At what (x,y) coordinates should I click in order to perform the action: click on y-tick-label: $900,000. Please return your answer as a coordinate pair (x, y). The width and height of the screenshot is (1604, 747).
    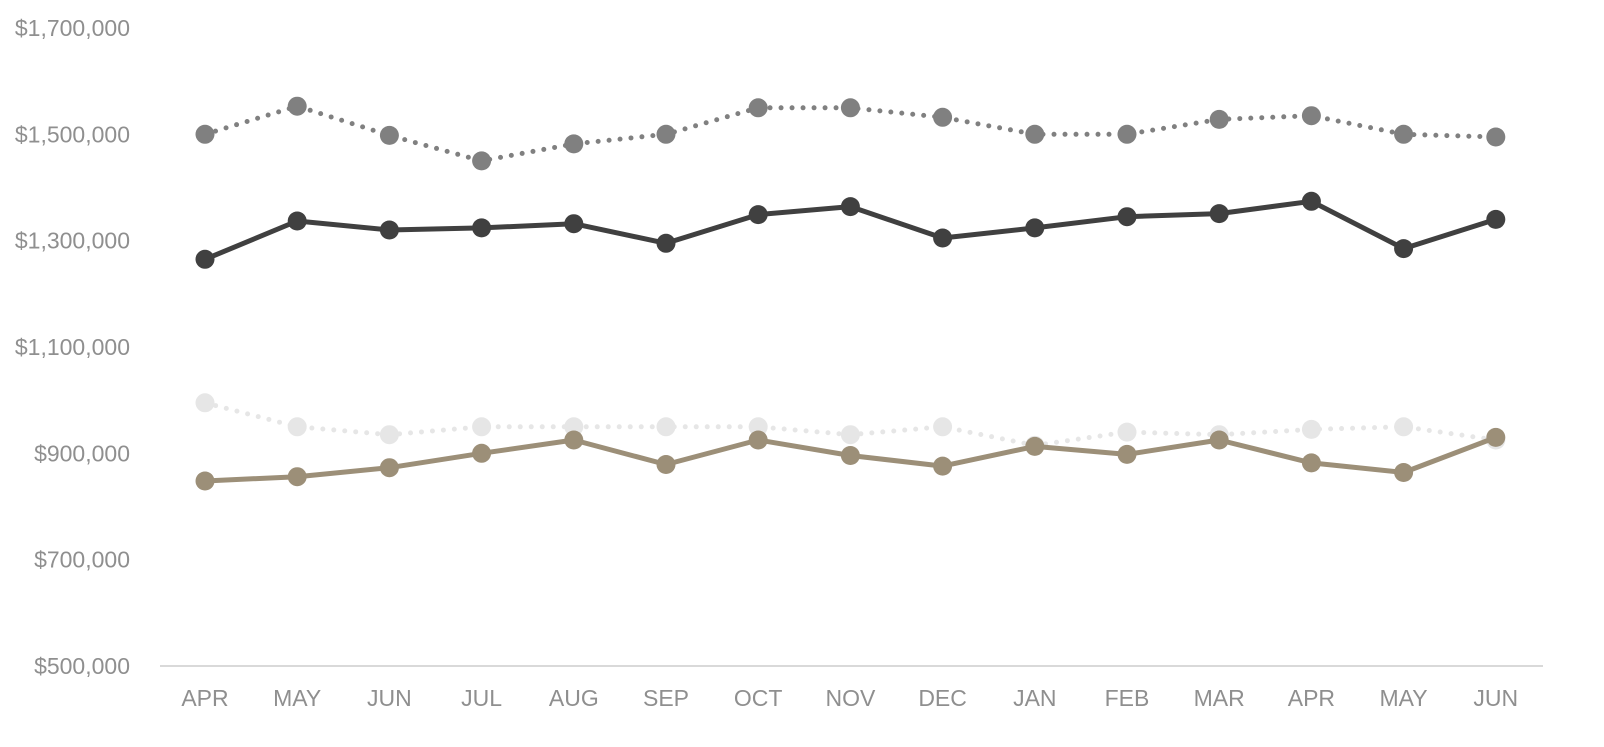
    Looking at the image, I should click on (82, 453).